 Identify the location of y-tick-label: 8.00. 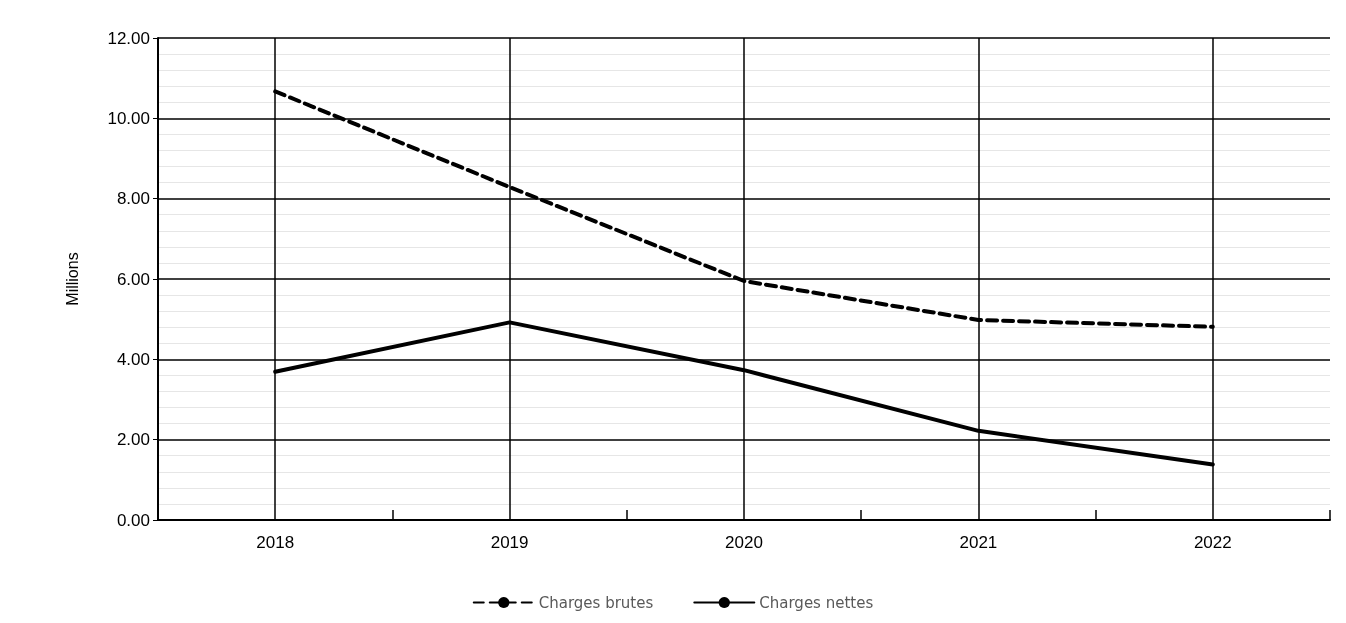
(133, 199).